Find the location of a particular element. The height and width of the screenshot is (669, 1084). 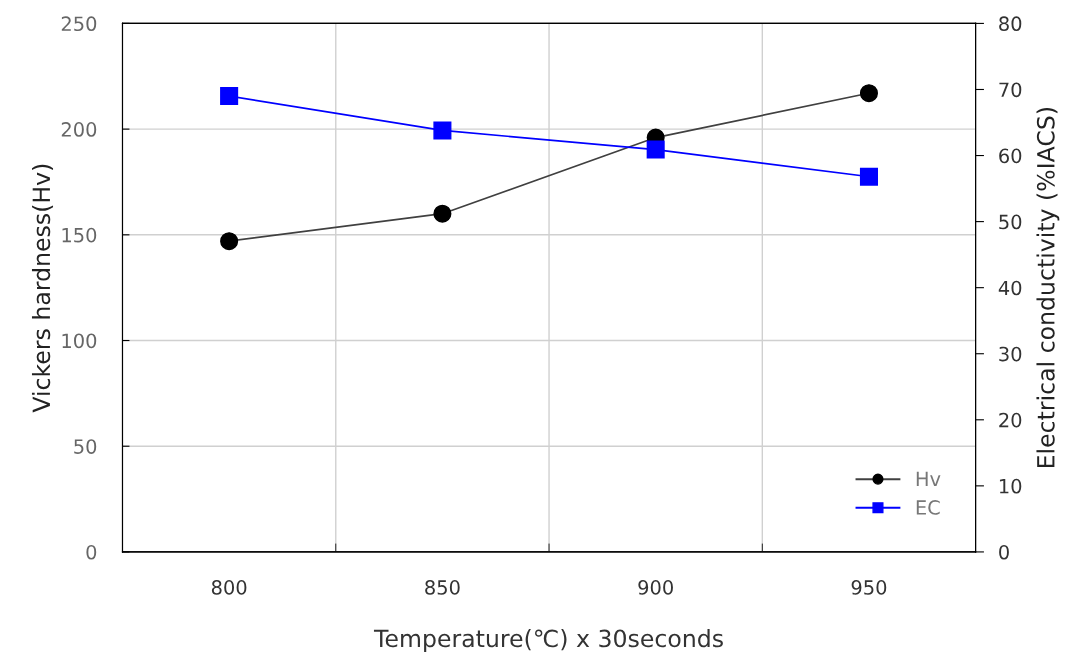

y-tick-label: 50 is located at coordinates (85, 446).